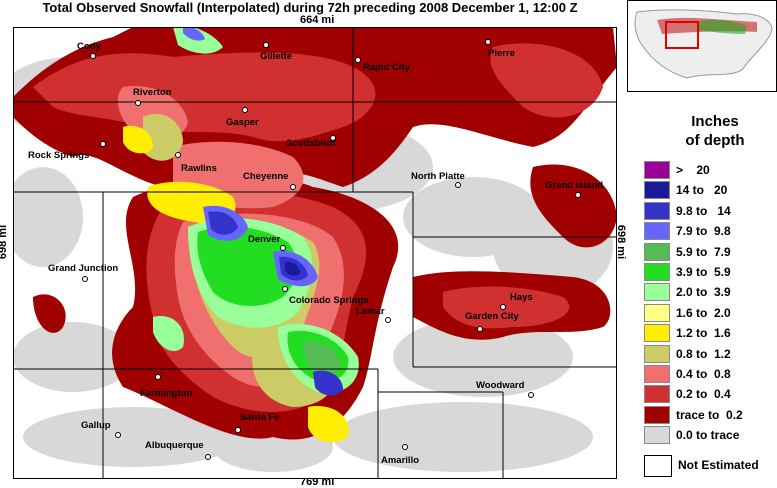 The image size is (777, 488). I want to click on legend-label: 2.0 to 3.9, so click(703, 292).